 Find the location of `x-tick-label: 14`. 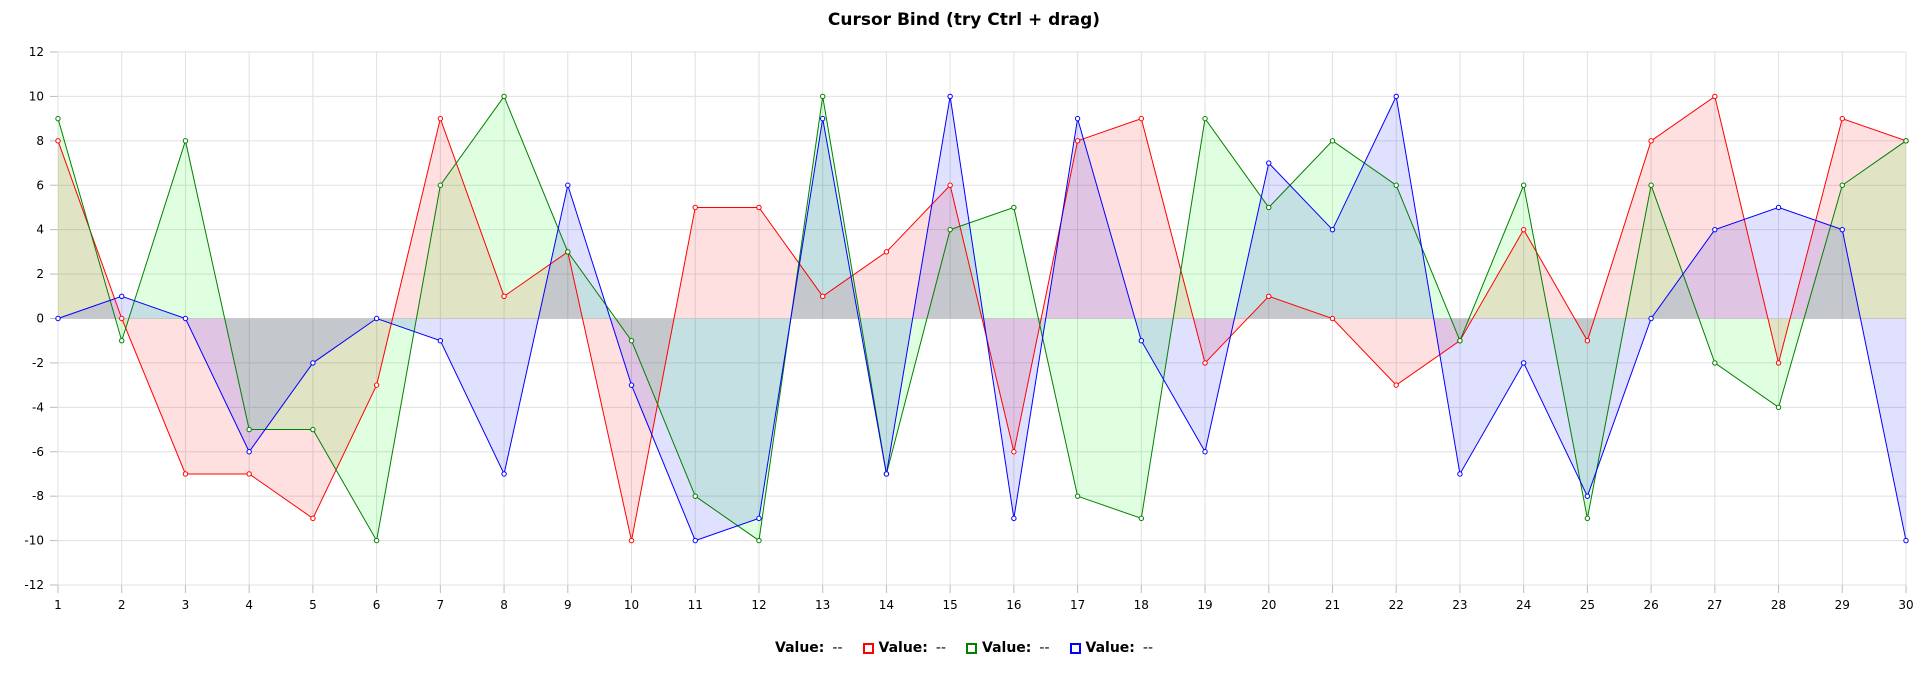

x-tick-label: 14 is located at coordinates (886, 605).